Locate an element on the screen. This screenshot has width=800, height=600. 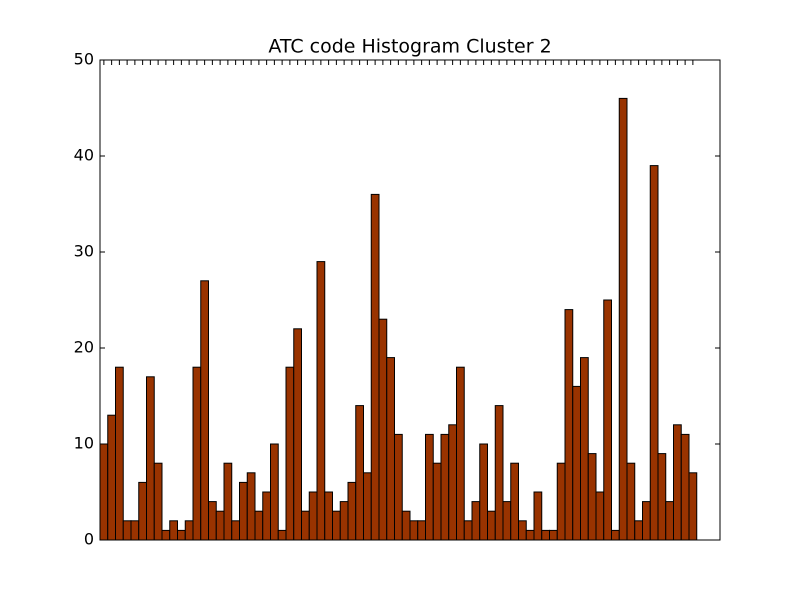
y-tick-label: 50 is located at coordinates (84, 59).